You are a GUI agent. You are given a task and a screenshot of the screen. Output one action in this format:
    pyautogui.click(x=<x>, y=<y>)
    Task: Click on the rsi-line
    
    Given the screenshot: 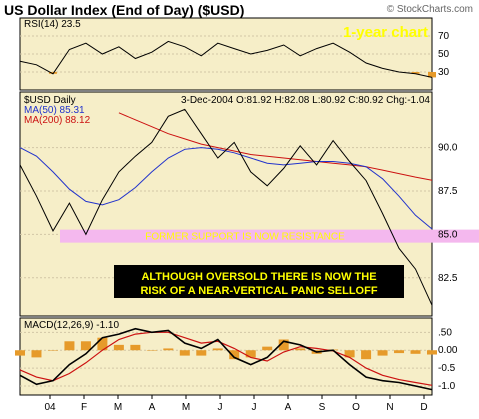 What is the action you would take?
    pyautogui.click(x=226, y=59)
    